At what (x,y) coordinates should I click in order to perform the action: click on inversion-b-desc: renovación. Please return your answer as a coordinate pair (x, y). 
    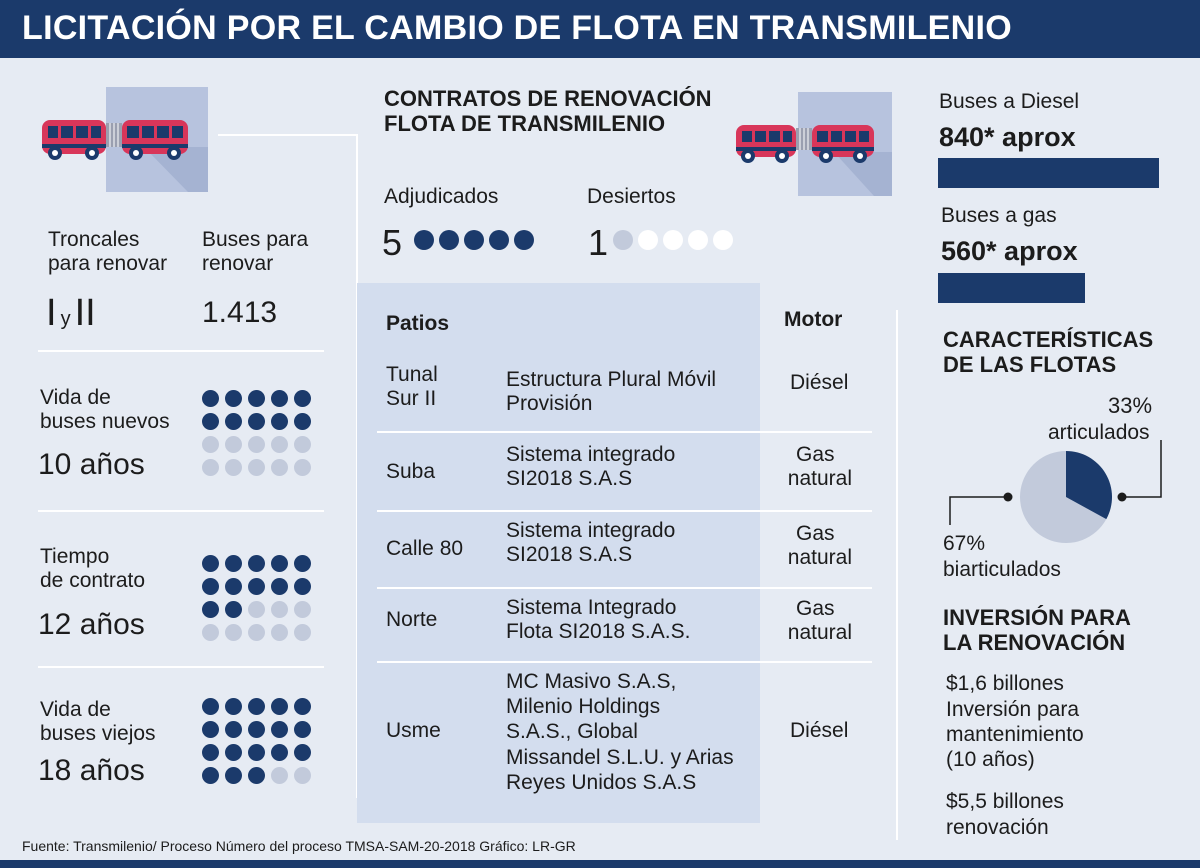
    Looking at the image, I should click on (997, 827).